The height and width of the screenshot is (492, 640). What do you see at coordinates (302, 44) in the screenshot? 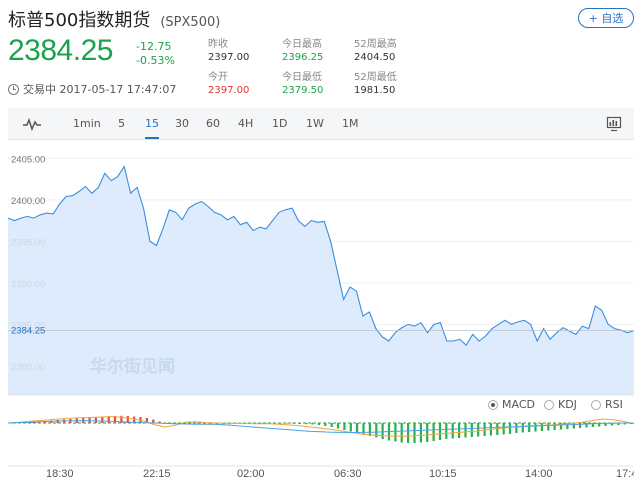
I see `stat-label: 今日最高` at bounding box center [302, 44].